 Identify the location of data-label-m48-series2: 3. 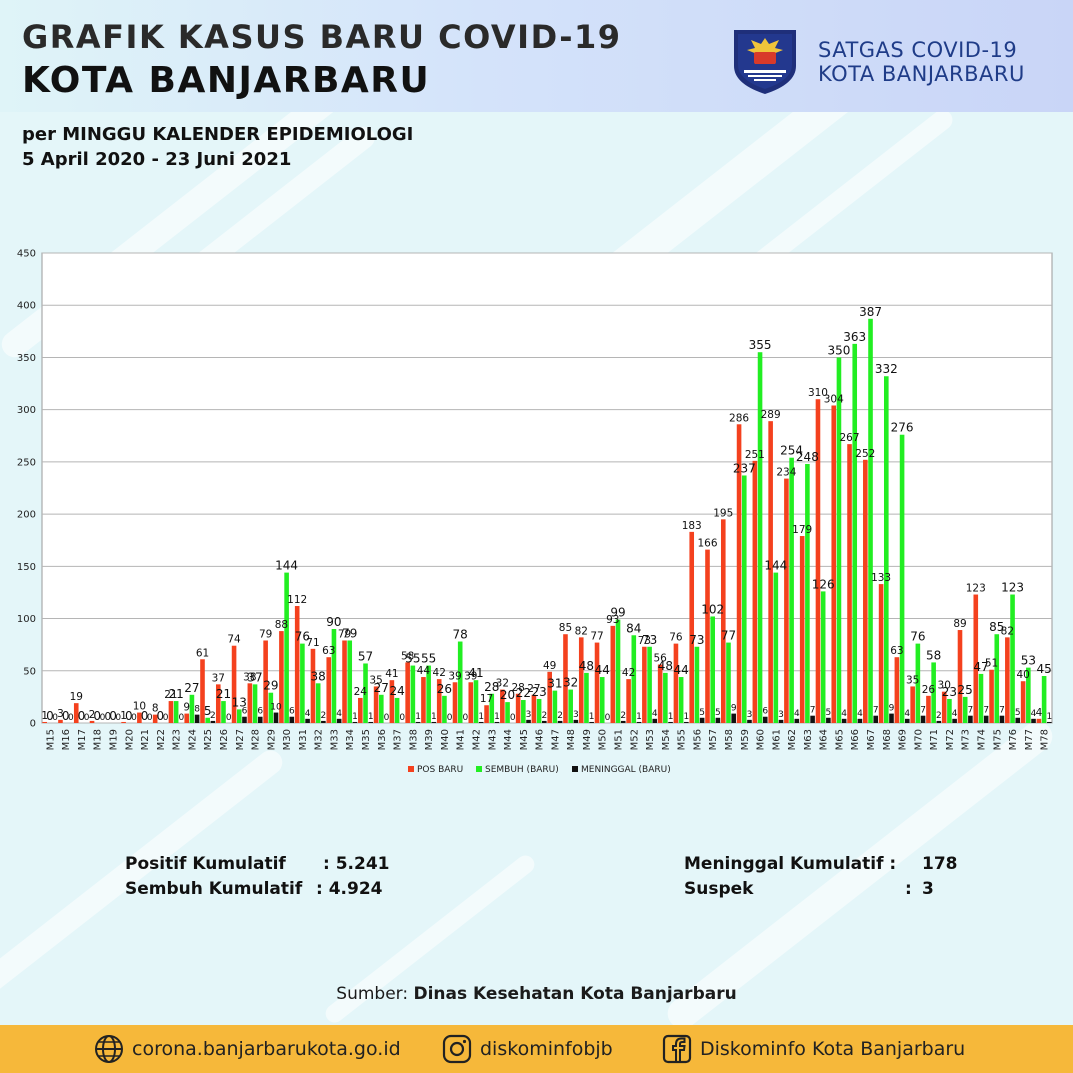
(576, 715).